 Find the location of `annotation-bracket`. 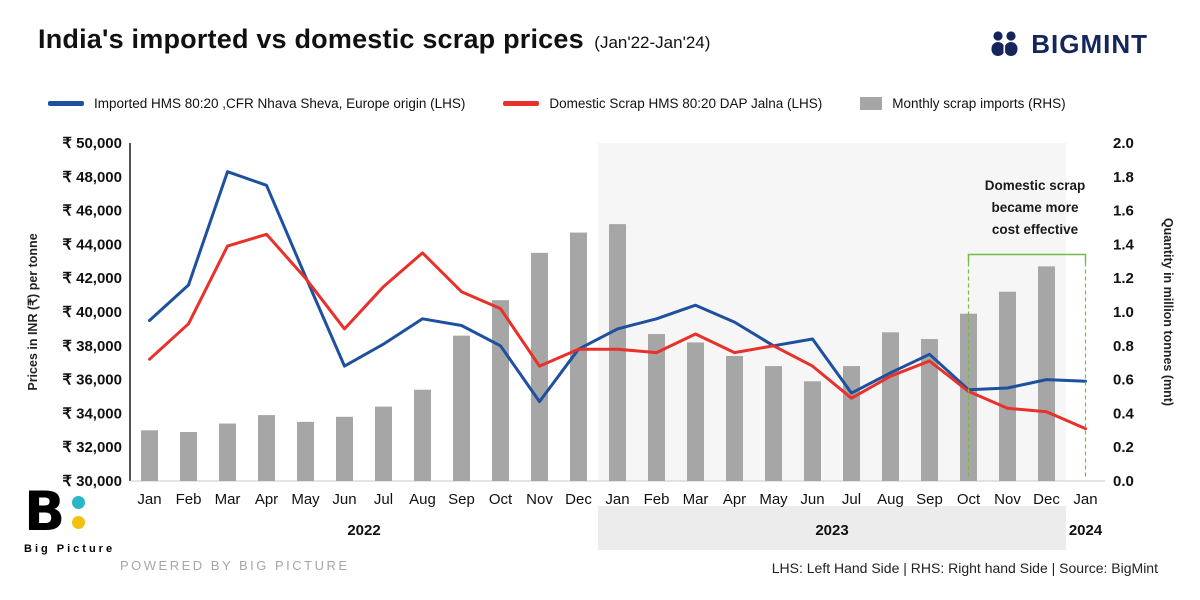

annotation-bracket is located at coordinates (1027, 258).